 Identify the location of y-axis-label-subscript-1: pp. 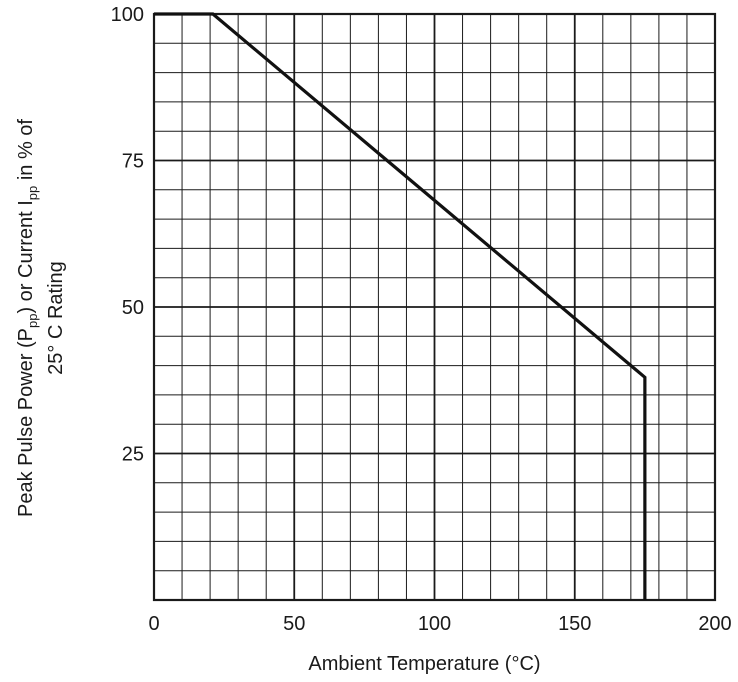
(32, 321).